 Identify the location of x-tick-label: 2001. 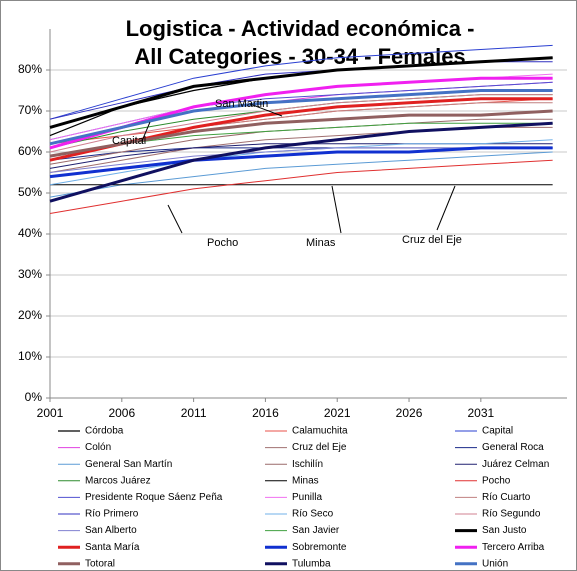
(50, 413).